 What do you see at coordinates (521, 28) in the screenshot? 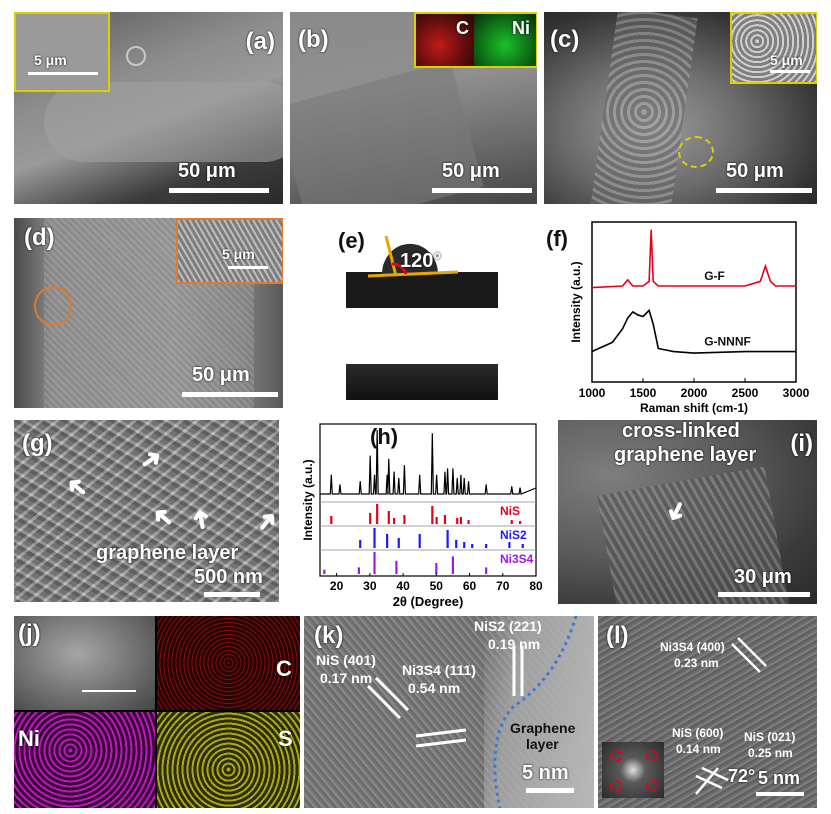
I see `panel-b-map-ni: Ni` at bounding box center [521, 28].